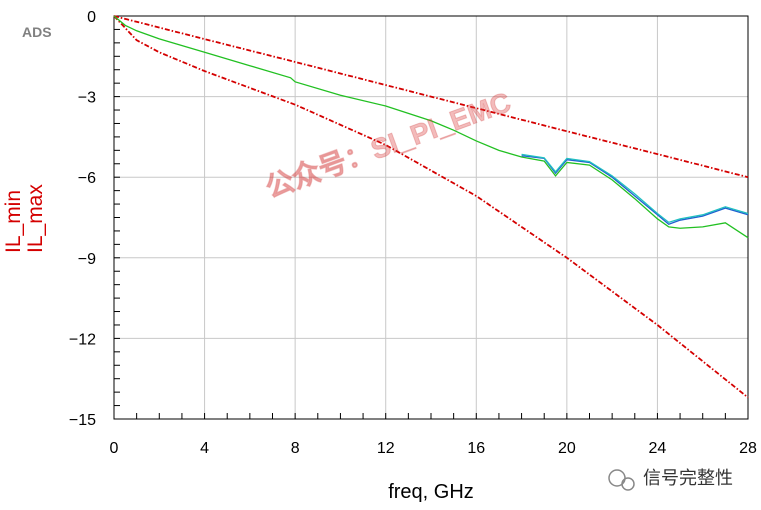  What do you see at coordinates (82, 339) in the screenshot?
I see `y-tick-label: −12` at bounding box center [82, 339].